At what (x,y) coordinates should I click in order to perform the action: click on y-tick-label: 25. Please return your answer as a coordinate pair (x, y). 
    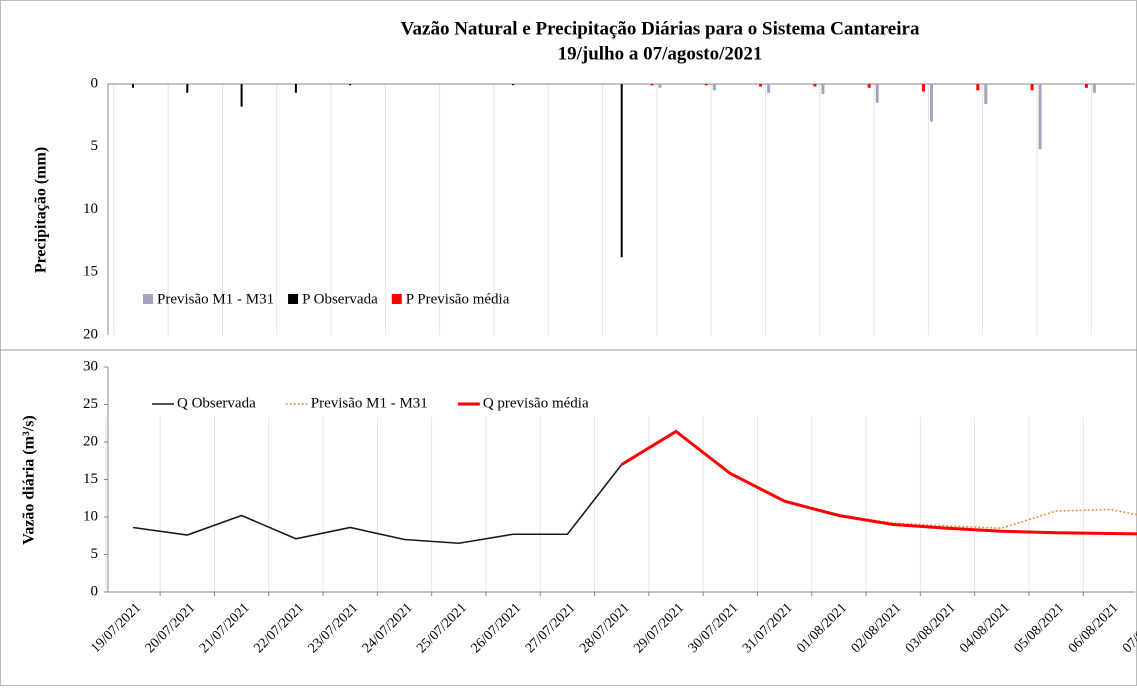
    Looking at the image, I should click on (90, 404).